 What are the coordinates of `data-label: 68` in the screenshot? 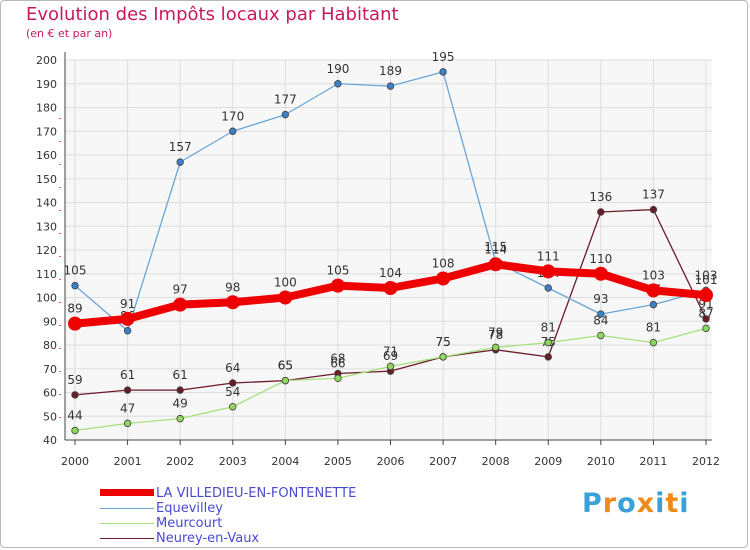 It's located at (337, 359).